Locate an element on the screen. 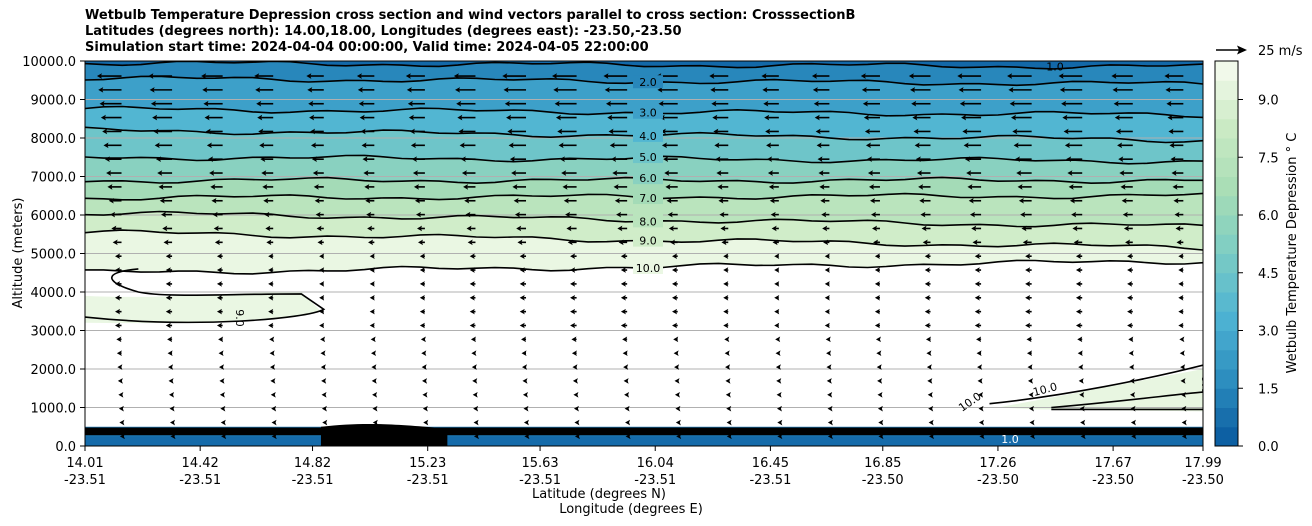 This screenshot has height=526, width=1312. colorbar-label: Wetbulb Temperature Depression ° C is located at coordinates (1292, 253).